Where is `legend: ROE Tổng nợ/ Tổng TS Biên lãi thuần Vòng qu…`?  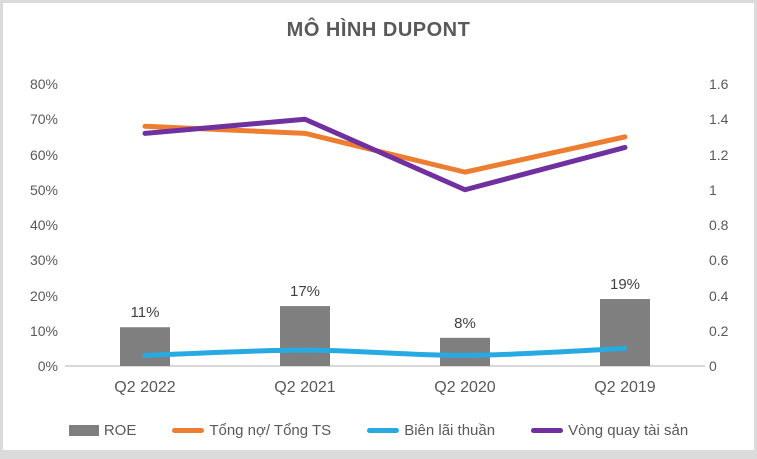 legend: ROE Tổng nợ/ Tổng TS Biên lãi thuần Vòng qu… is located at coordinates (378, 430).